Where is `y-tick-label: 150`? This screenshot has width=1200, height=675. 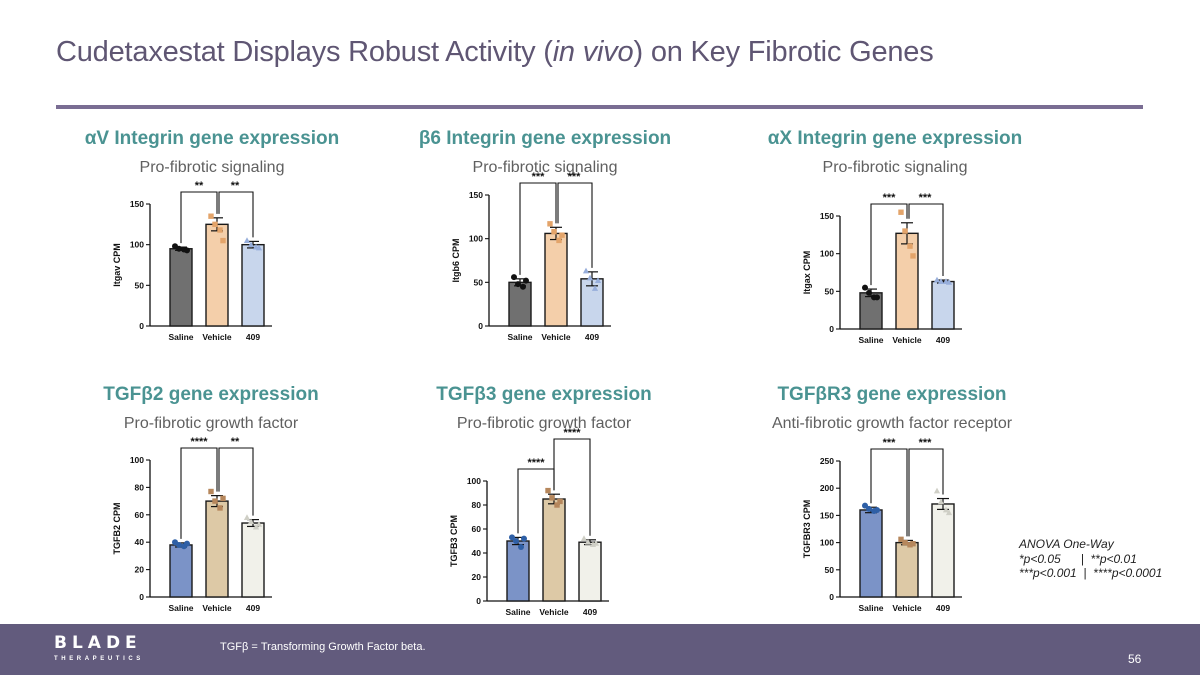
y-tick-label: 150 is located at coordinates (476, 195).